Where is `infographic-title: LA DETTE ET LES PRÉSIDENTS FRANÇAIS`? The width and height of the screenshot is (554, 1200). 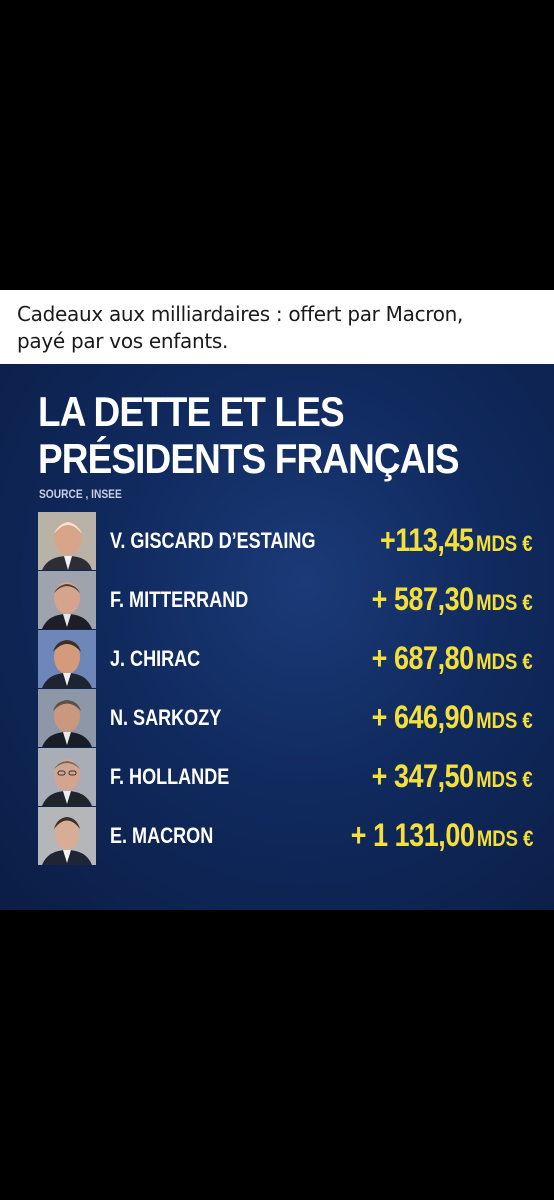 infographic-title: LA DETTE ET LES PRÉSIDENTS FRANÇAIS is located at coordinates (249, 435).